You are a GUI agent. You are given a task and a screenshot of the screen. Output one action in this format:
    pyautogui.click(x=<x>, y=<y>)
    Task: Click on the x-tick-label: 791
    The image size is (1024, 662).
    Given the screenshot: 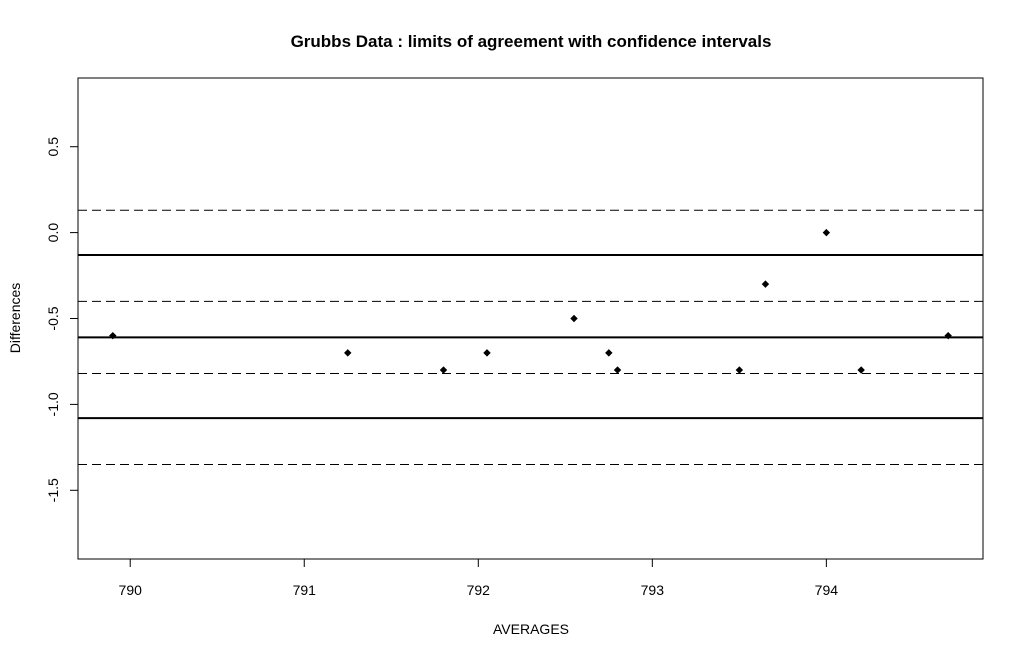 What is the action you would take?
    pyautogui.click(x=305, y=590)
    